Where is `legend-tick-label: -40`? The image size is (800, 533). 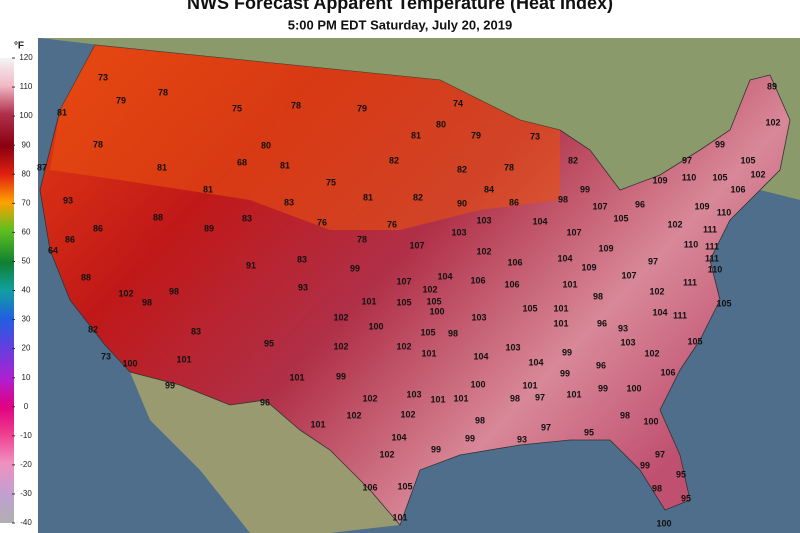
legend-tick-label: -40 is located at coordinates (26, 522).